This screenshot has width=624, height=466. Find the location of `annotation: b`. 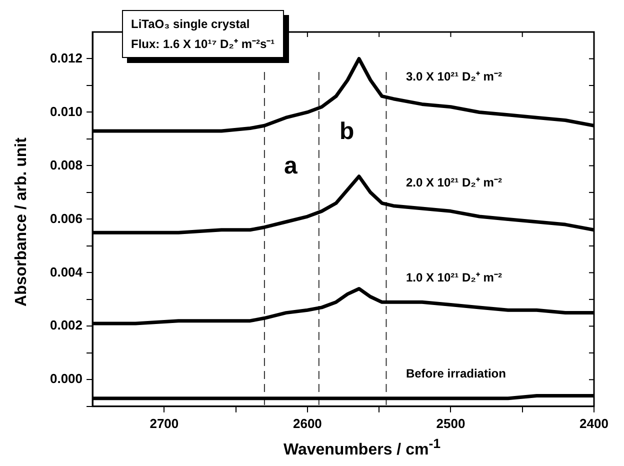

annotation: b is located at coordinates (346, 131).